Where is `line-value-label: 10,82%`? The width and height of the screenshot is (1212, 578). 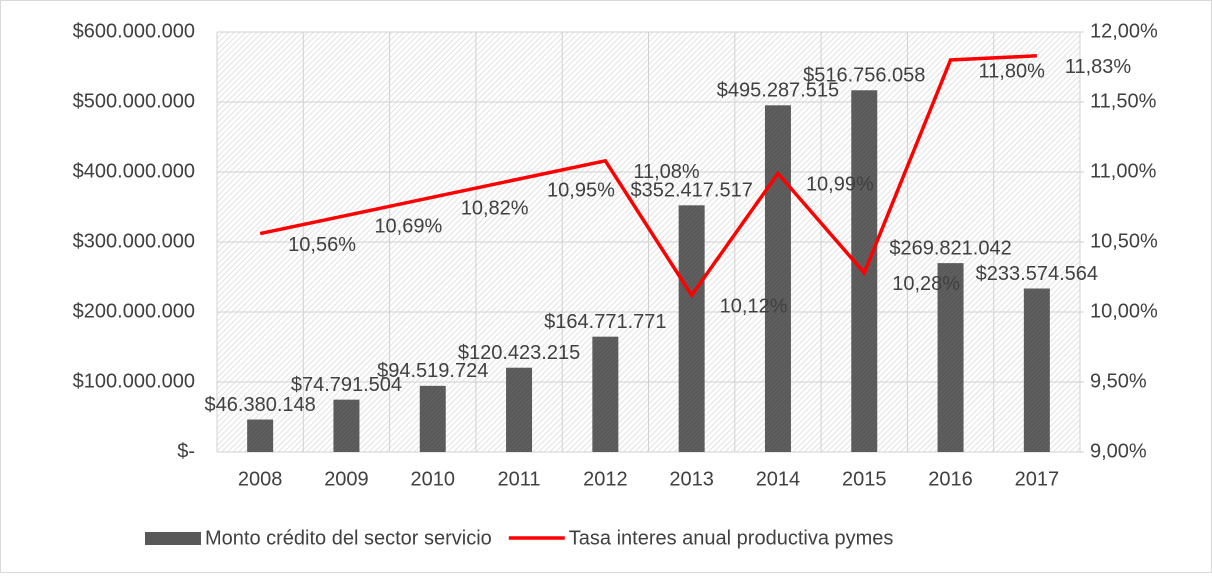
line-value-label: 10,82% is located at coordinates (495, 208).